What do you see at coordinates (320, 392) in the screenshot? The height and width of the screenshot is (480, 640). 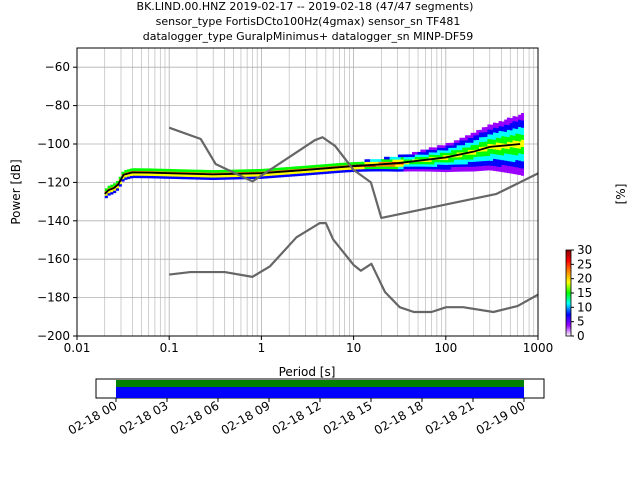 I see `coverage-bar-blue` at bounding box center [320, 392].